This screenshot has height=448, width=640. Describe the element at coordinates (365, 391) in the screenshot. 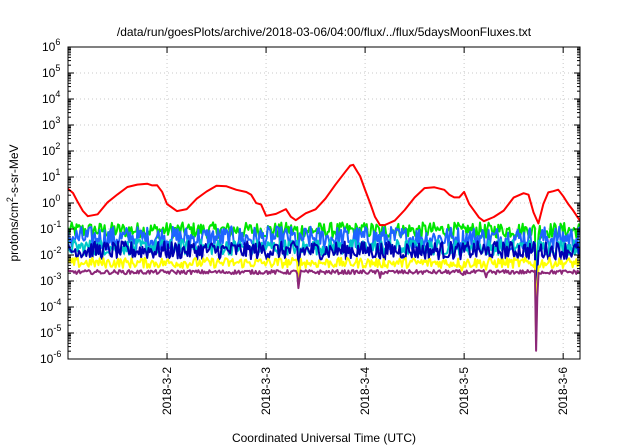

I see `x-tick-label: 2018-3-4` at that location.